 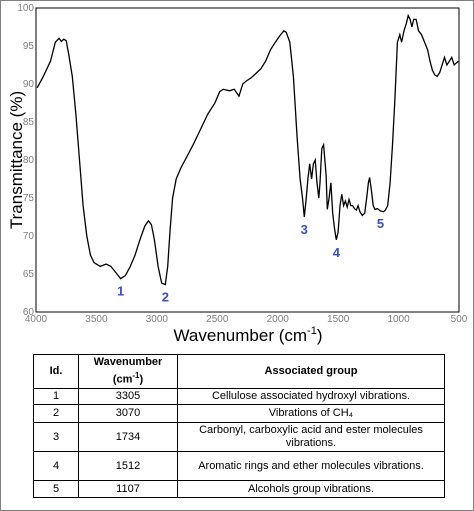 What do you see at coordinates (128, 371) in the screenshot?
I see `header-wavenumber: Wavenumber (cm-1)` at bounding box center [128, 371].